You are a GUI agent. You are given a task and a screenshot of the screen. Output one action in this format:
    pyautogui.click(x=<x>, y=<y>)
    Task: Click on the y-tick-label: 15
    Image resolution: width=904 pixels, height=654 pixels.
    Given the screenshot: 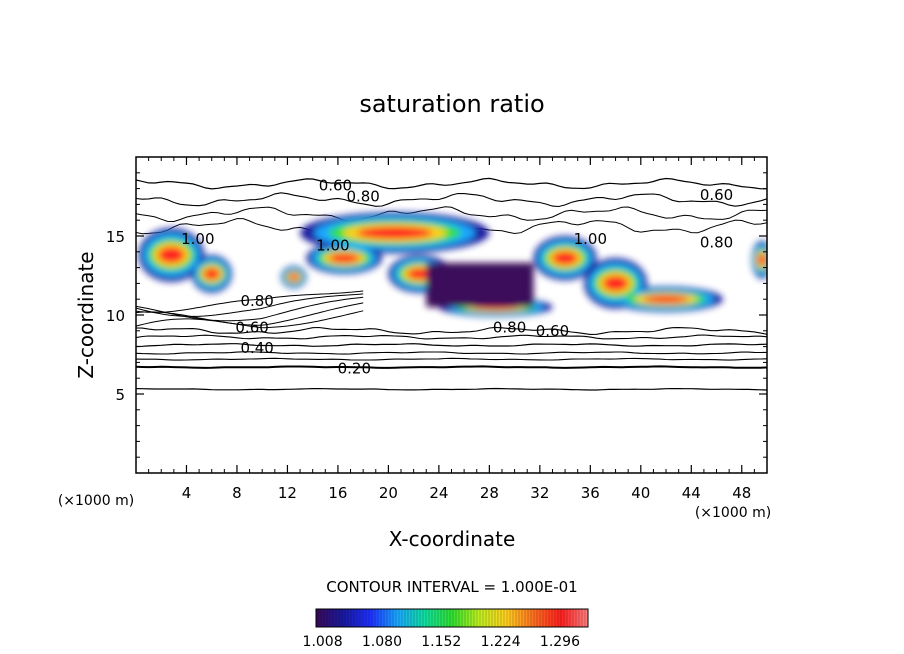 What is the action you would take?
    pyautogui.click(x=115, y=237)
    